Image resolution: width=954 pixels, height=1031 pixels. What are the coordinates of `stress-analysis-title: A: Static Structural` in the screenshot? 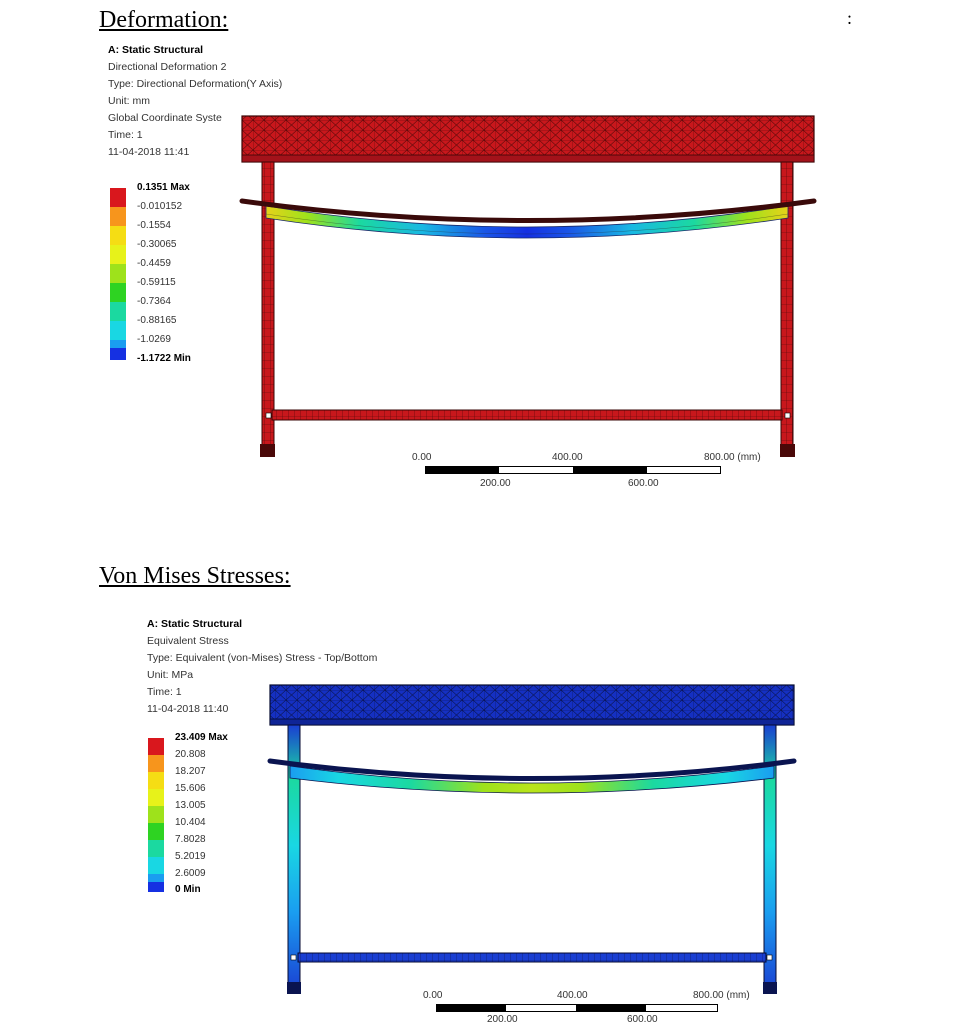 It's located at (195, 624).